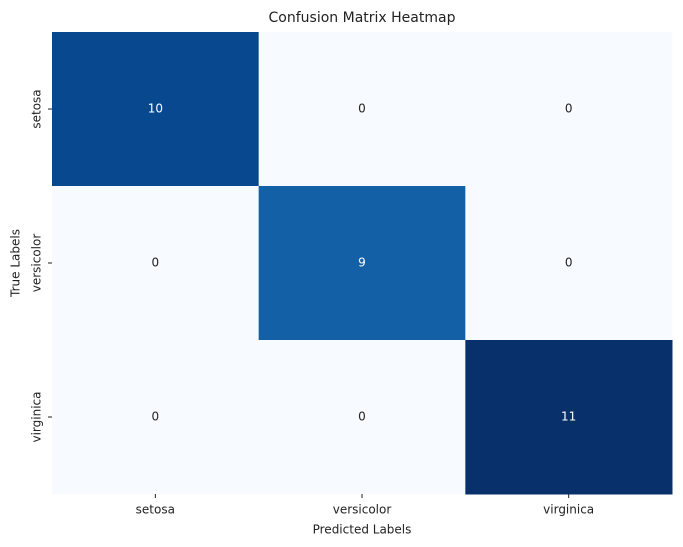  What do you see at coordinates (568, 510) in the screenshot?
I see `x-tick-label: virginica` at bounding box center [568, 510].